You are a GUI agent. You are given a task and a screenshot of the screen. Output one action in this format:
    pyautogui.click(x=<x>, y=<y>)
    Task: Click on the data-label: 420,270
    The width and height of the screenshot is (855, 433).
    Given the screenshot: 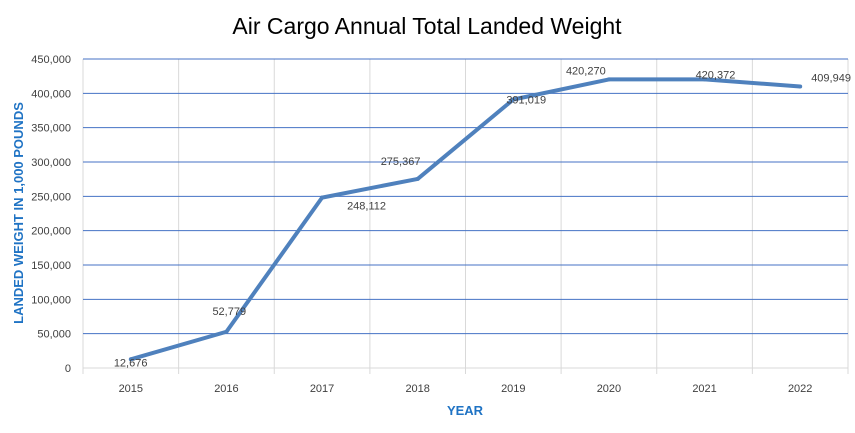 What is the action you would take?
    pyautogui.click(x=586, y=71)
    